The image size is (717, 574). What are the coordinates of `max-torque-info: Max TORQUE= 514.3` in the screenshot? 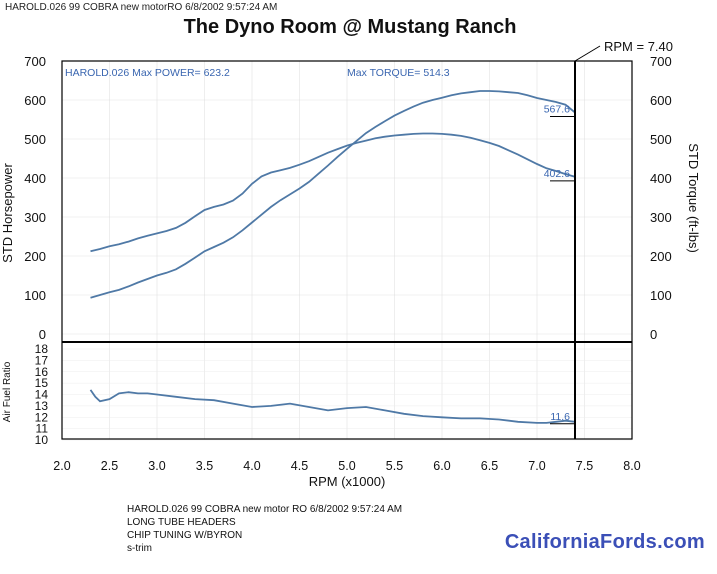 It's located at (398, 73).